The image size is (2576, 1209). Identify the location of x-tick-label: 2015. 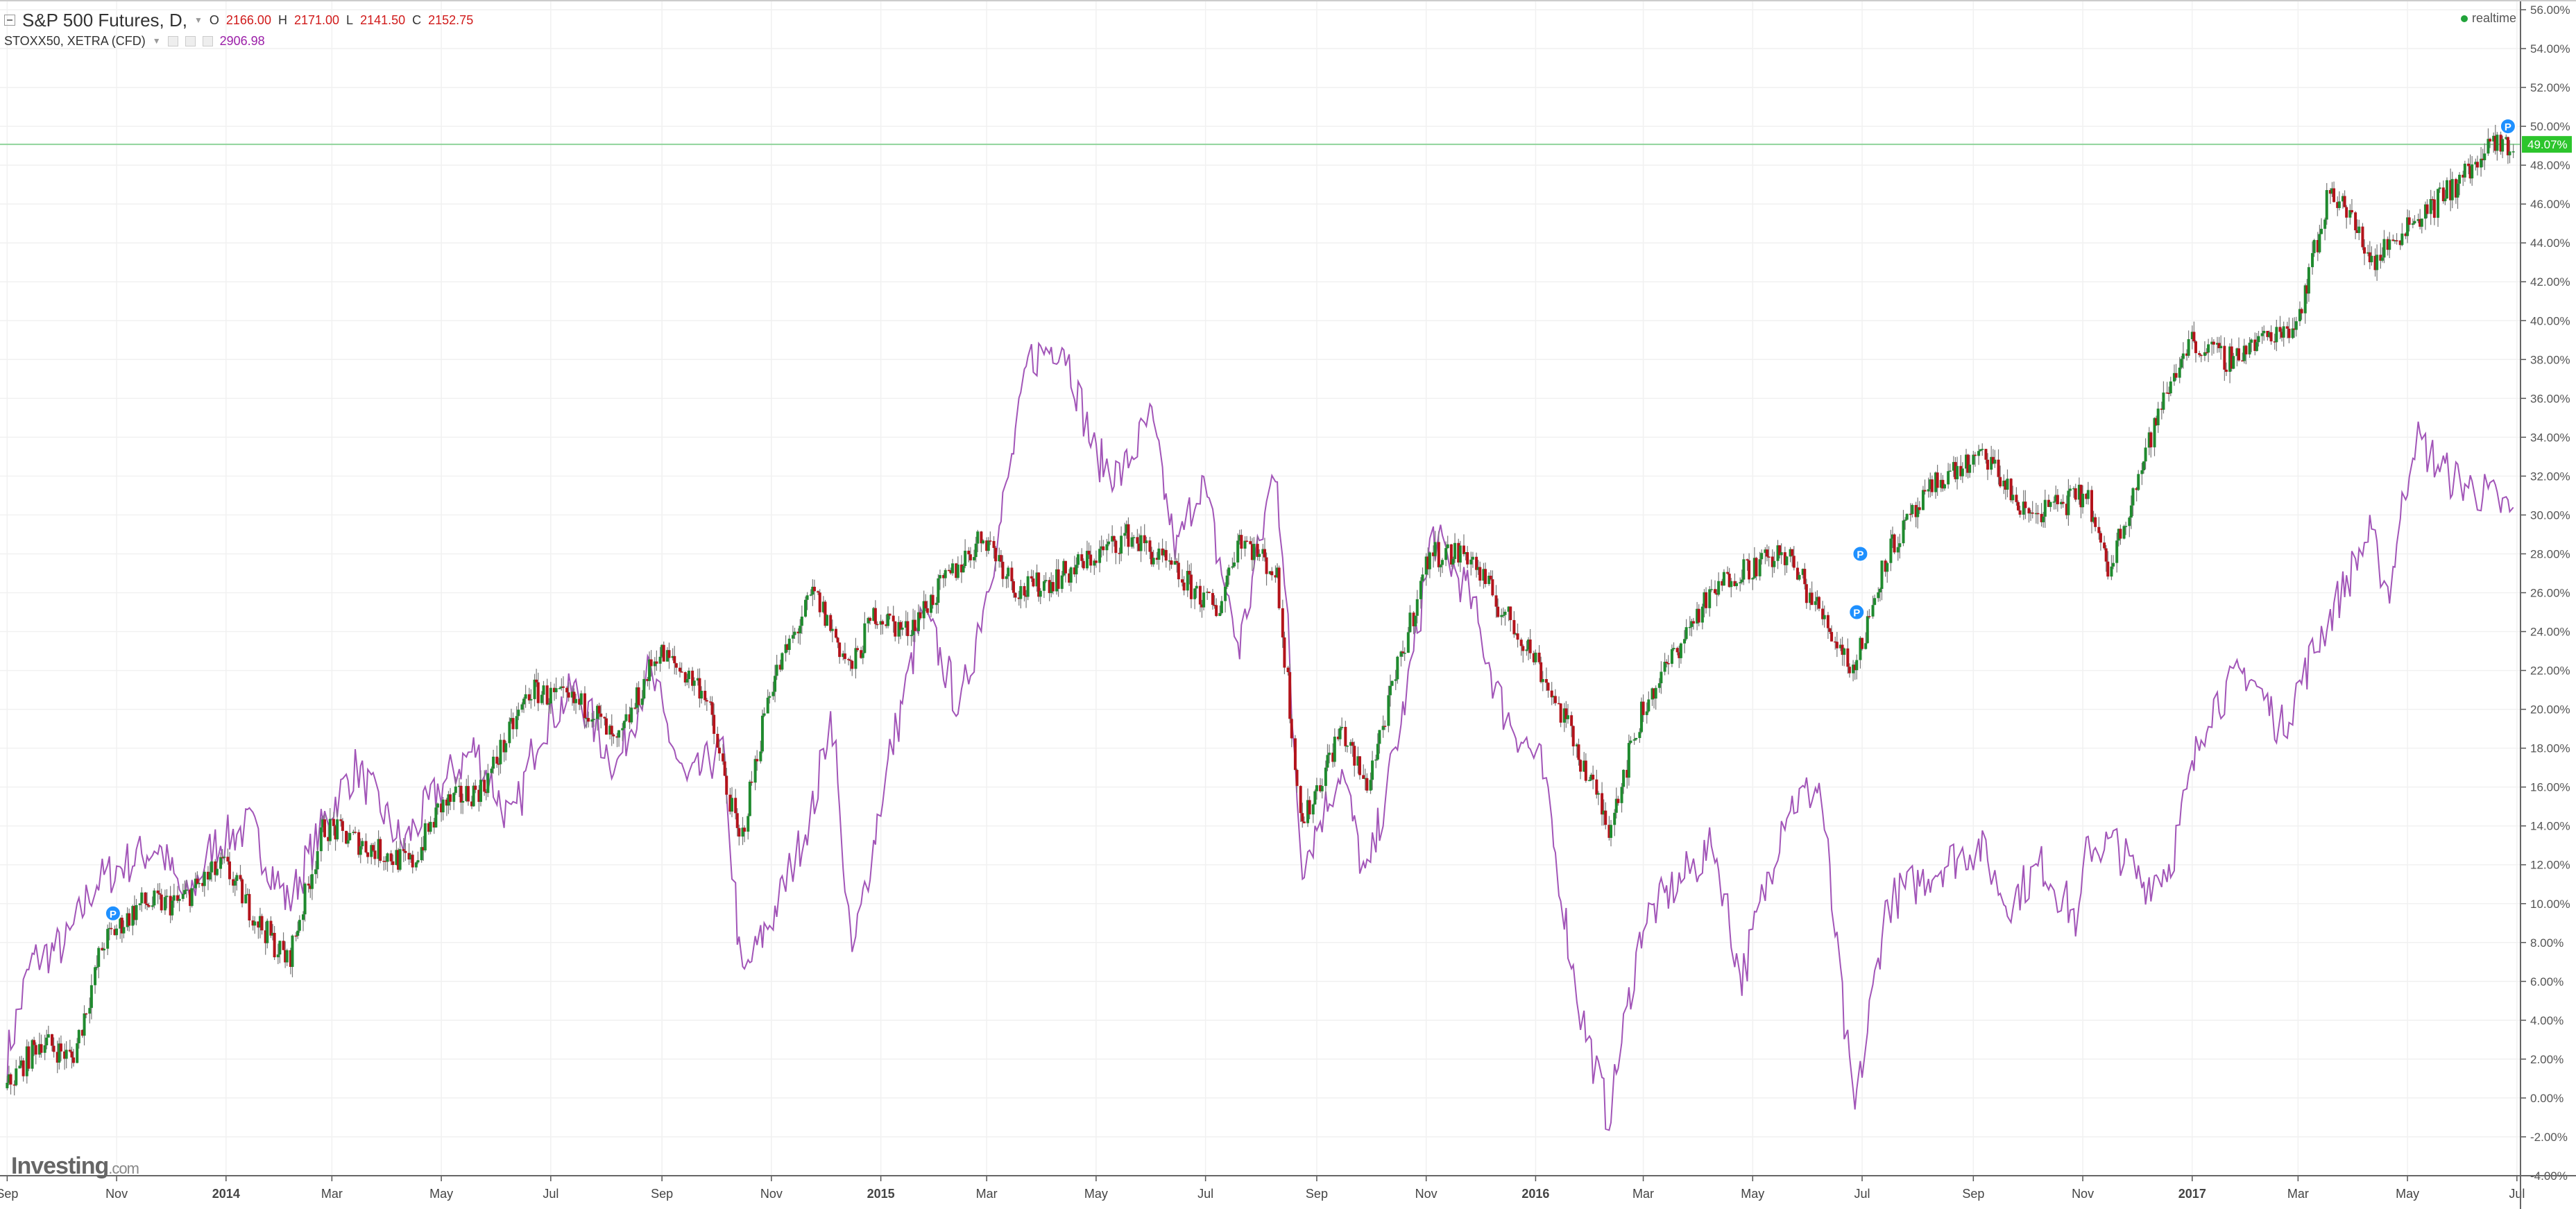
(881, 1194).